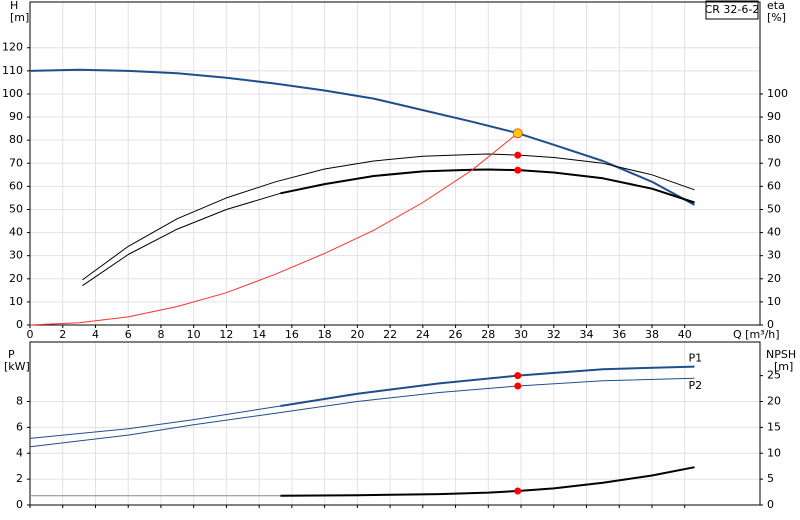  What do you see at coordinates (325, 334) in the screenshot?
I see `x-tick-label: 18` at bounding box center [325, 334].